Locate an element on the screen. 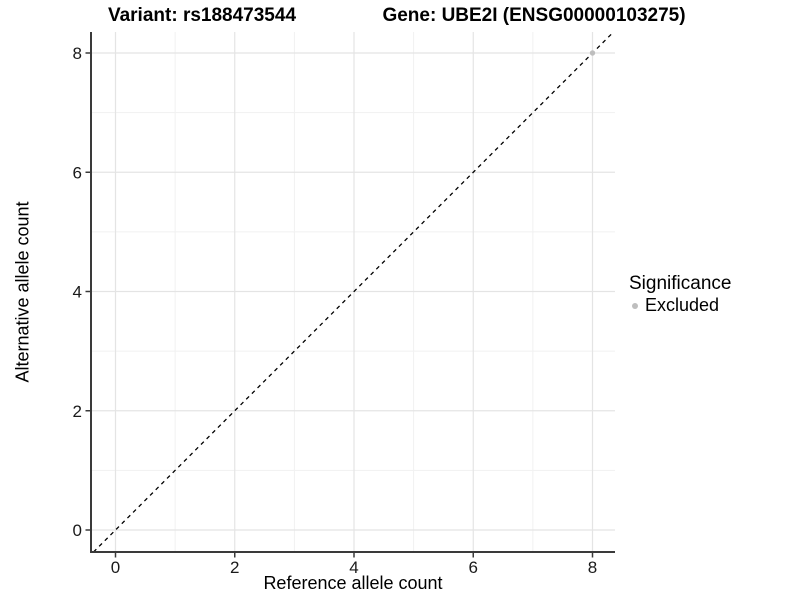  y-tick-label: 0 is located at coordinates (77, 530).